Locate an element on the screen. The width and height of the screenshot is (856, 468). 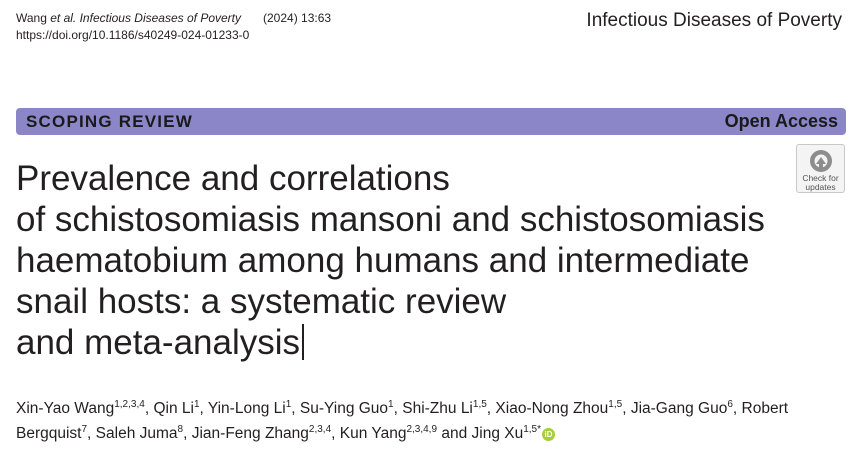
author-name: Saleh Juma is located at coordinates (136, 433).